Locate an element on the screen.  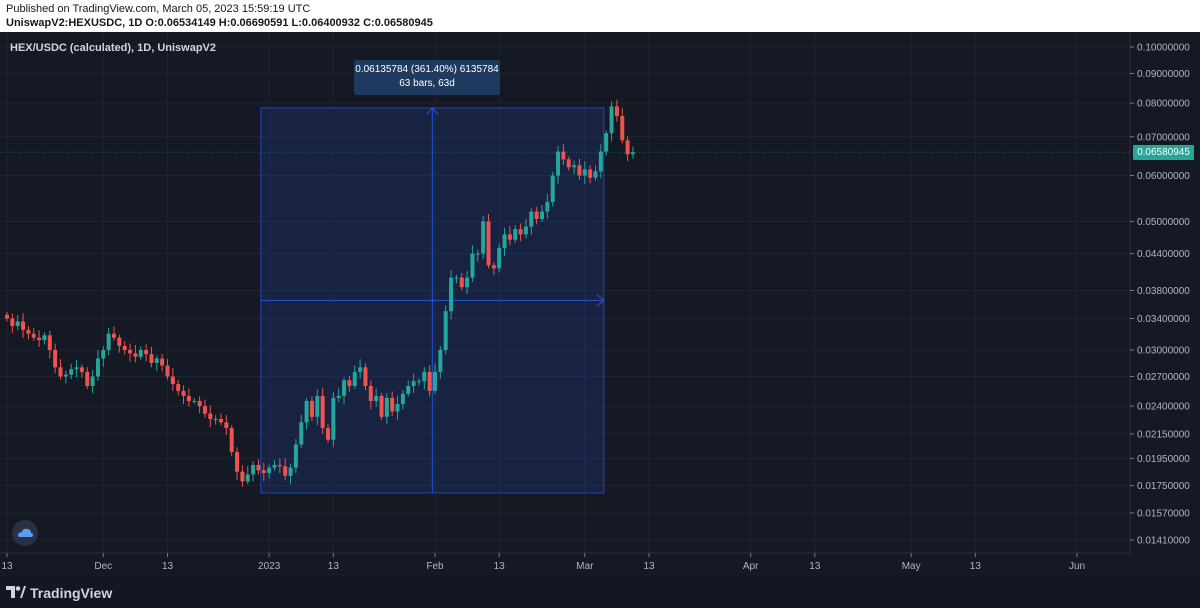
cloud-icon is located at coordinates (25, 533).